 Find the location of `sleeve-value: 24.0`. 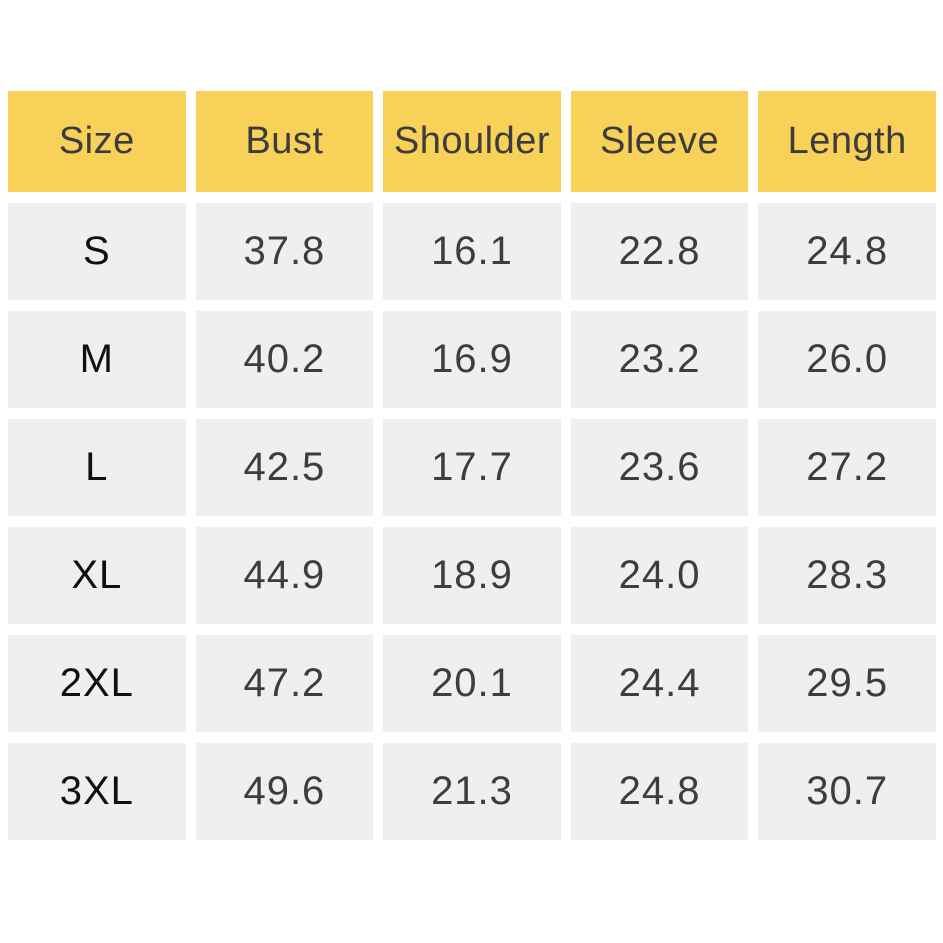

sleeve-value: 24.0 is located at coordinates (659, 575).